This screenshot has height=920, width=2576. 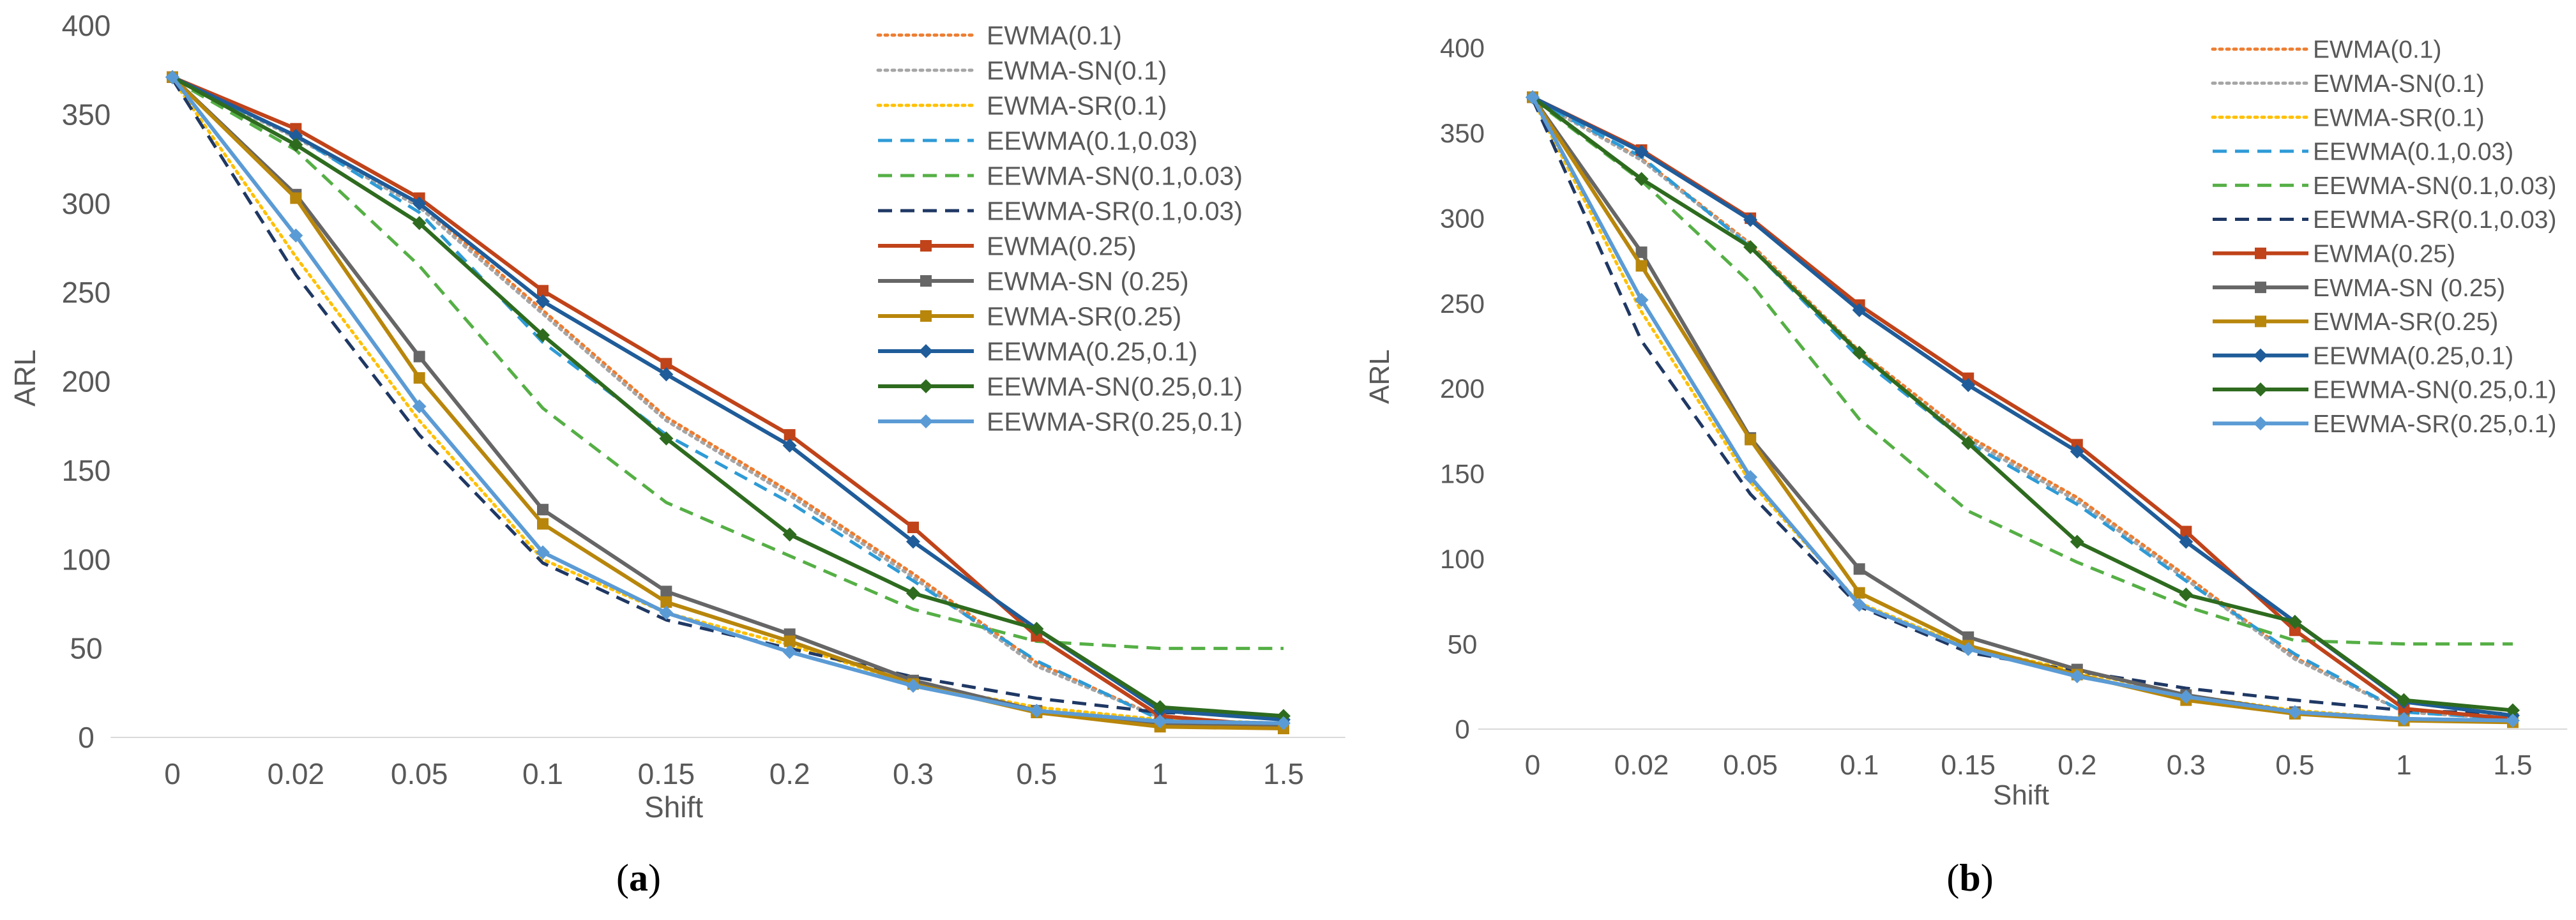 What do you see at coordinates (1462, 304) in the screenshot?
I see `y-tick-label: 250` at bounding box center [1462, 304].